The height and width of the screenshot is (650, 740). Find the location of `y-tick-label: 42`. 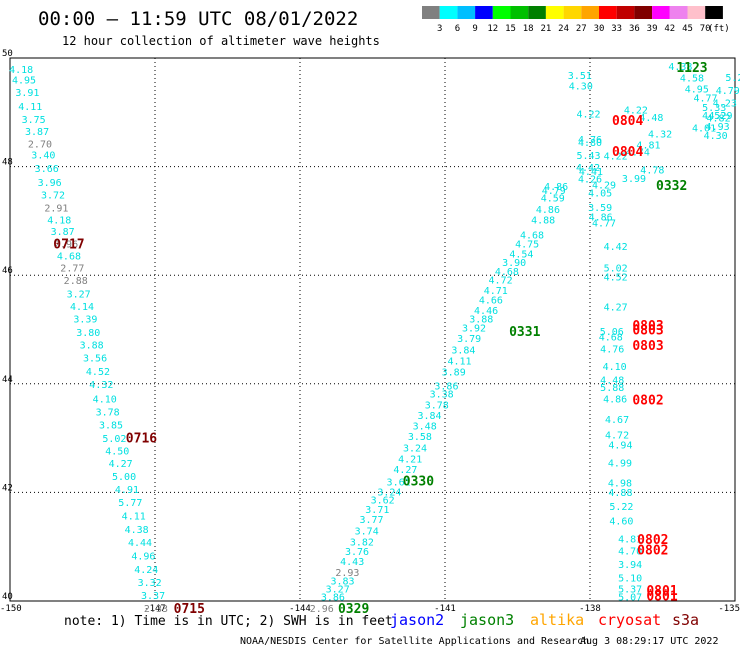

y-tick-label: 42 is located at coordinates (7, 488).